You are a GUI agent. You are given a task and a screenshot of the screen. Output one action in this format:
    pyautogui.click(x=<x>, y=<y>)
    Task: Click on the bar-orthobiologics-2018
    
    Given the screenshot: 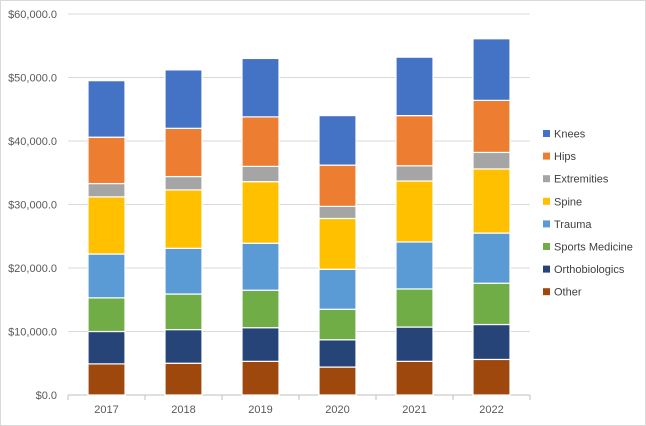 What is the action you would take?
    pyautogui.click(x=183, y=346)
    